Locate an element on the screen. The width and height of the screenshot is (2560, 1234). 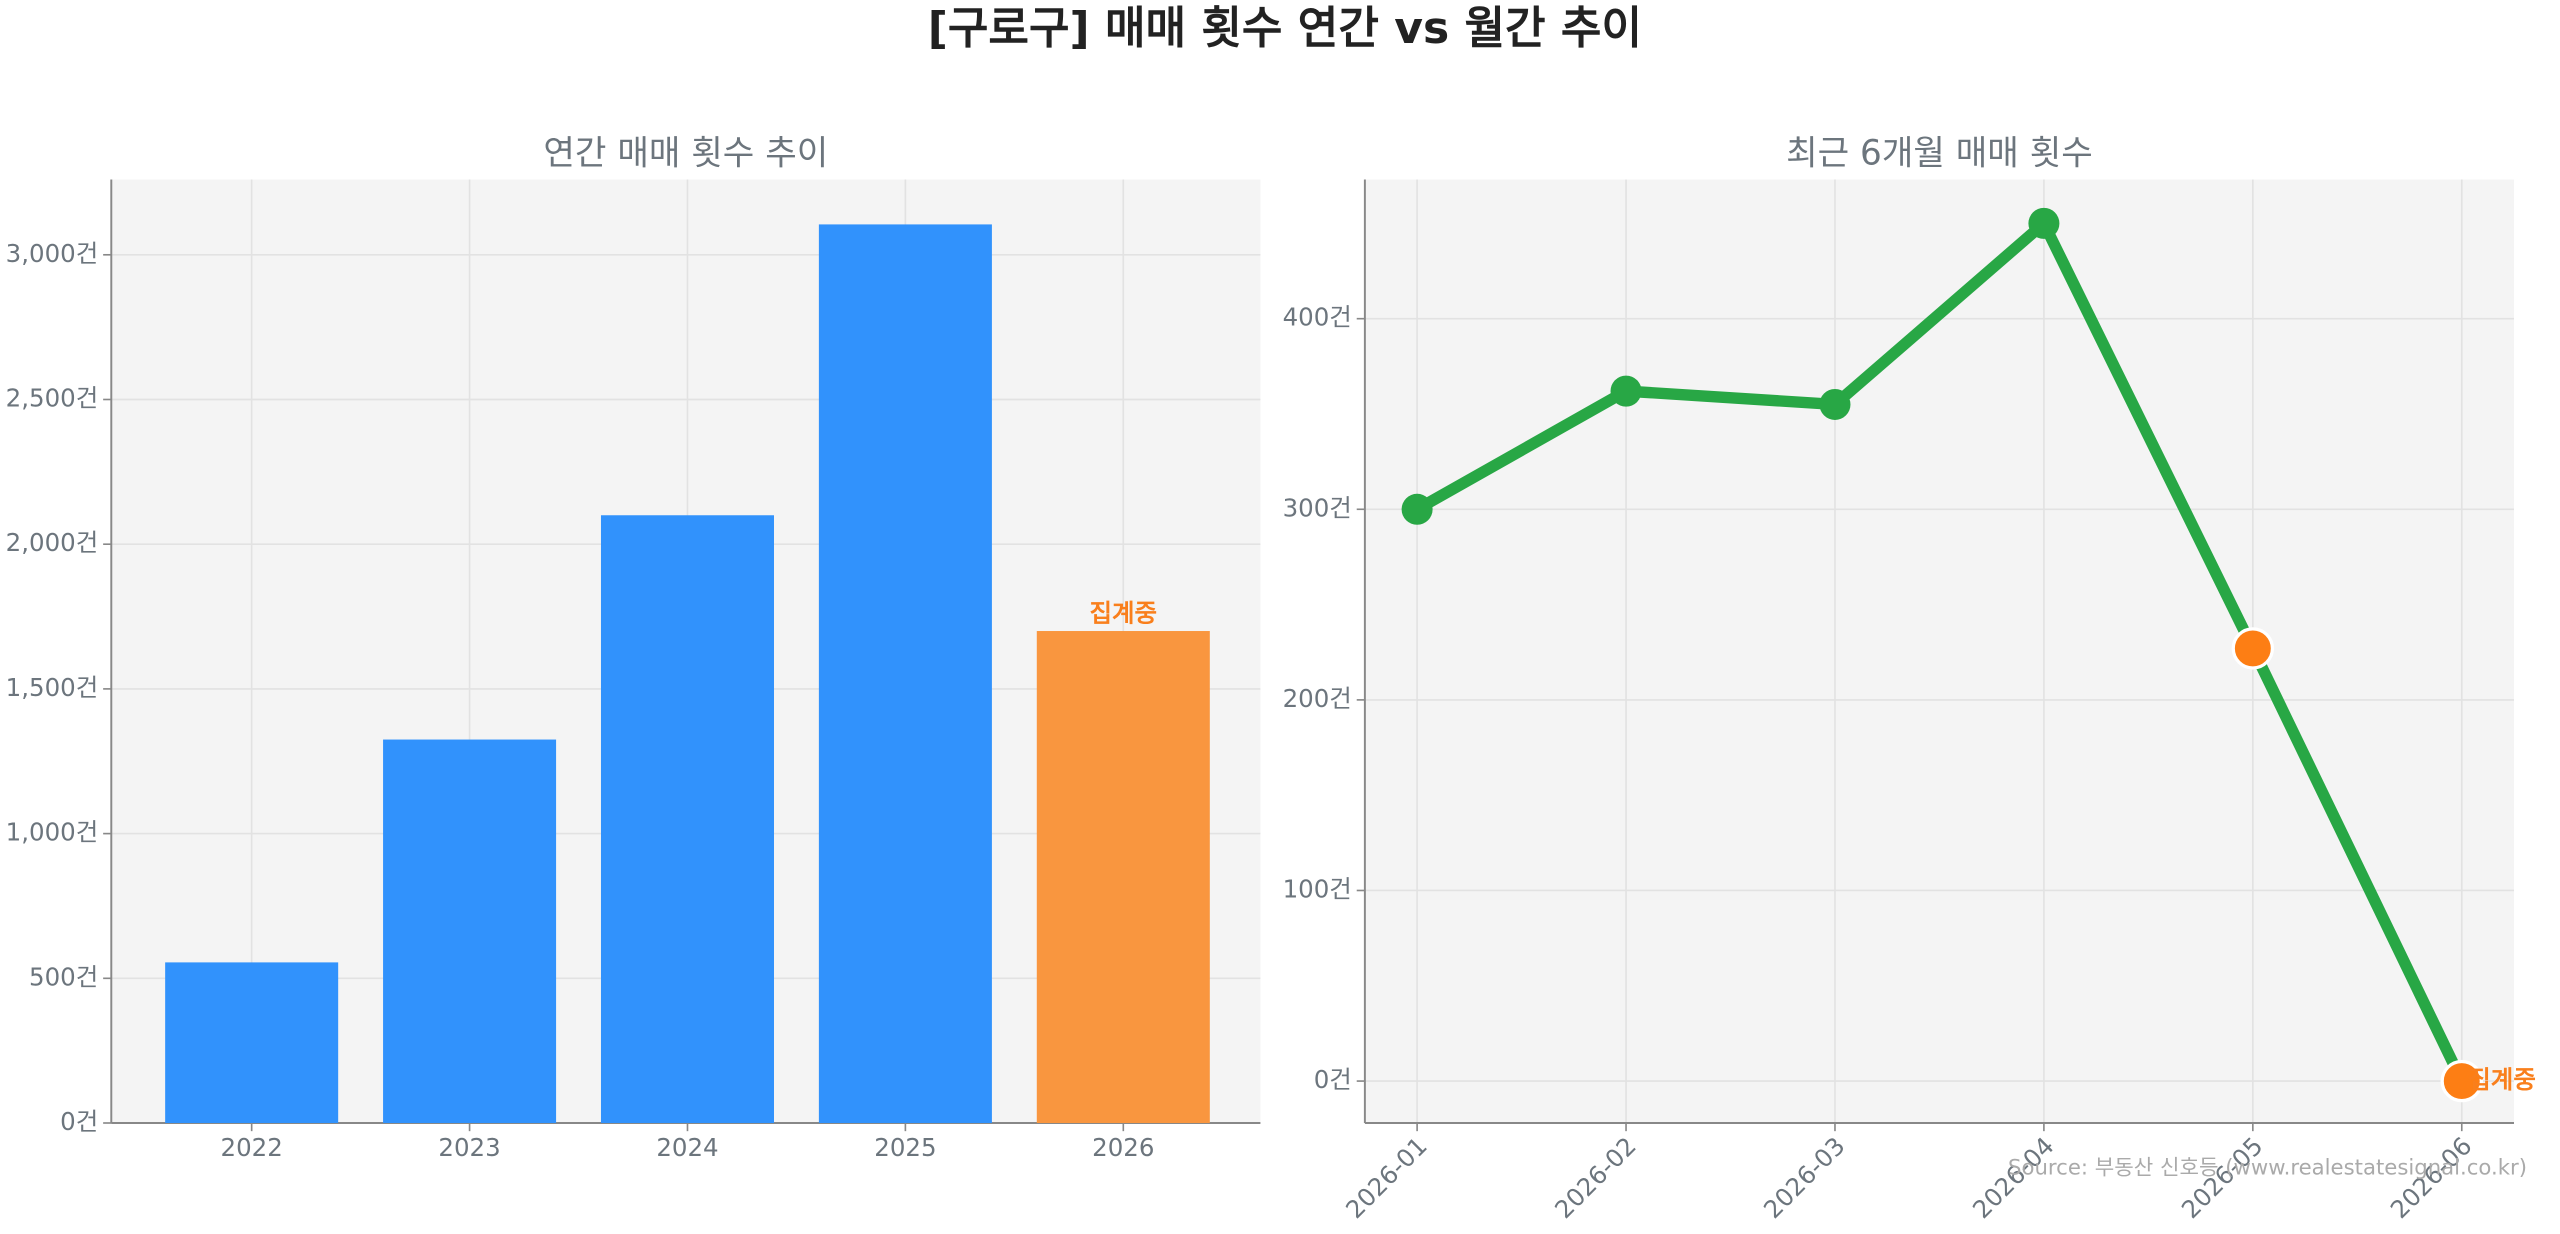
y-tick-label: 500건 is located at coordinates (63, 976).